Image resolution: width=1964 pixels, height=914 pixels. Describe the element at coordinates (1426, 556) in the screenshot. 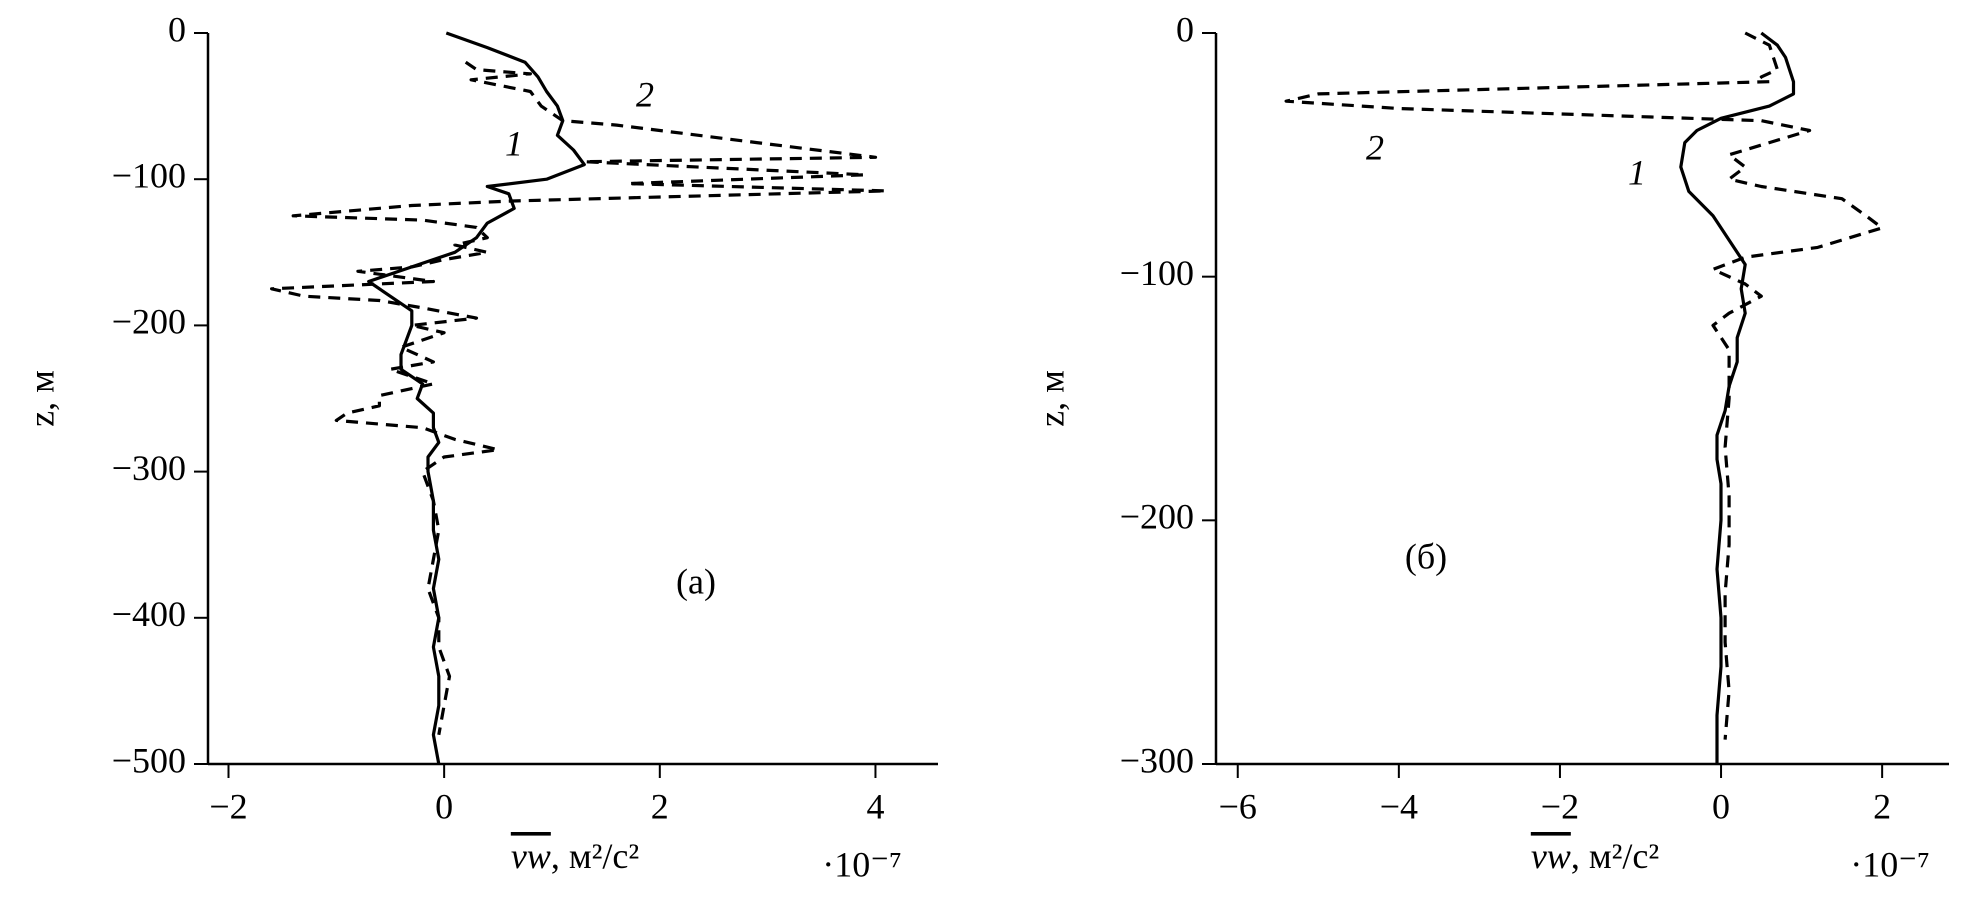

I see `panel-label: (б)` at that location.